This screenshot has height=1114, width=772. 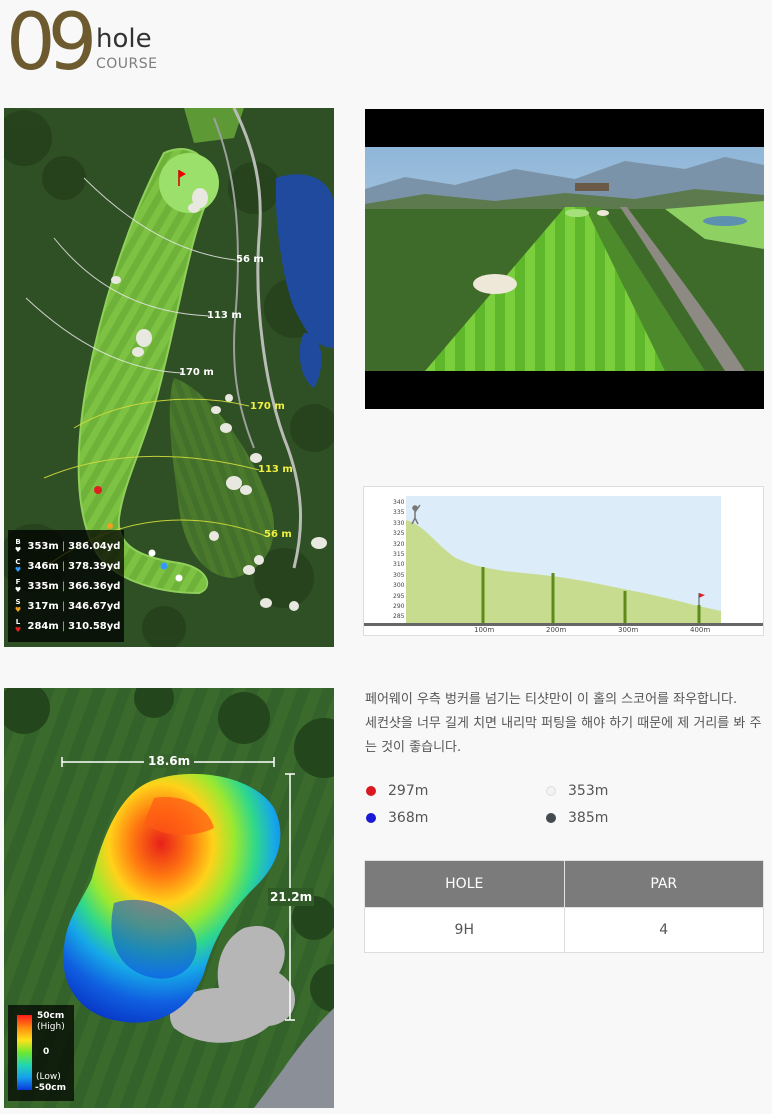 I want to click on table-header-row: HOLE PAR, so click(x=564, y=884).